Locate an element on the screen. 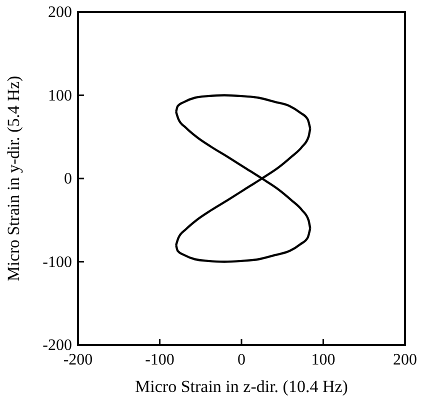  x-tick-label: 200 is located at coordinates (405, 359).